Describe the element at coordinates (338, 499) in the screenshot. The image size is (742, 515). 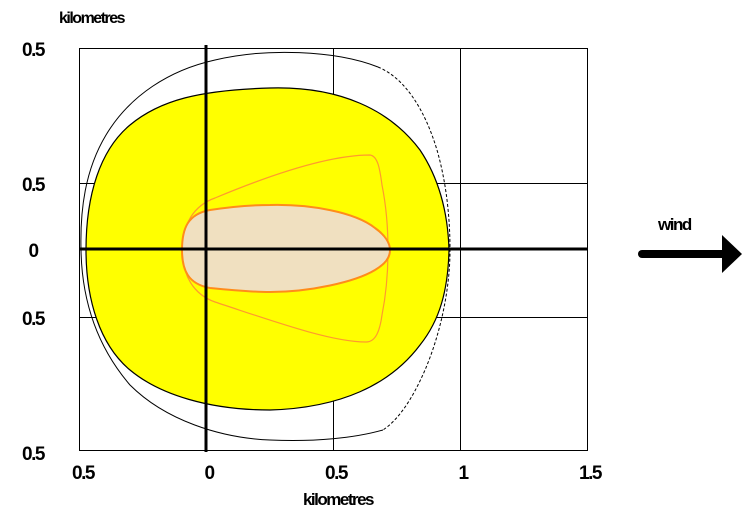
I see `x-axis-title: kilometres` at that location.